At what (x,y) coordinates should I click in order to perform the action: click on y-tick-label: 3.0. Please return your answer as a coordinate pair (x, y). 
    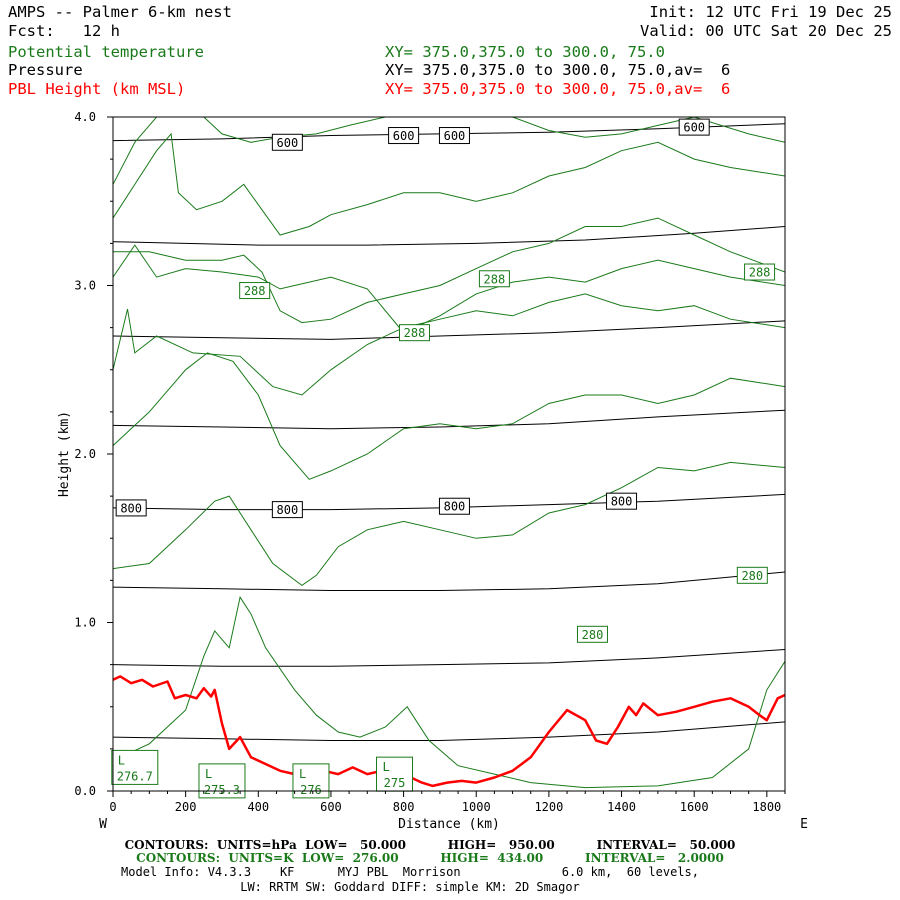
    Looking at the image, I should click on (85, 286).